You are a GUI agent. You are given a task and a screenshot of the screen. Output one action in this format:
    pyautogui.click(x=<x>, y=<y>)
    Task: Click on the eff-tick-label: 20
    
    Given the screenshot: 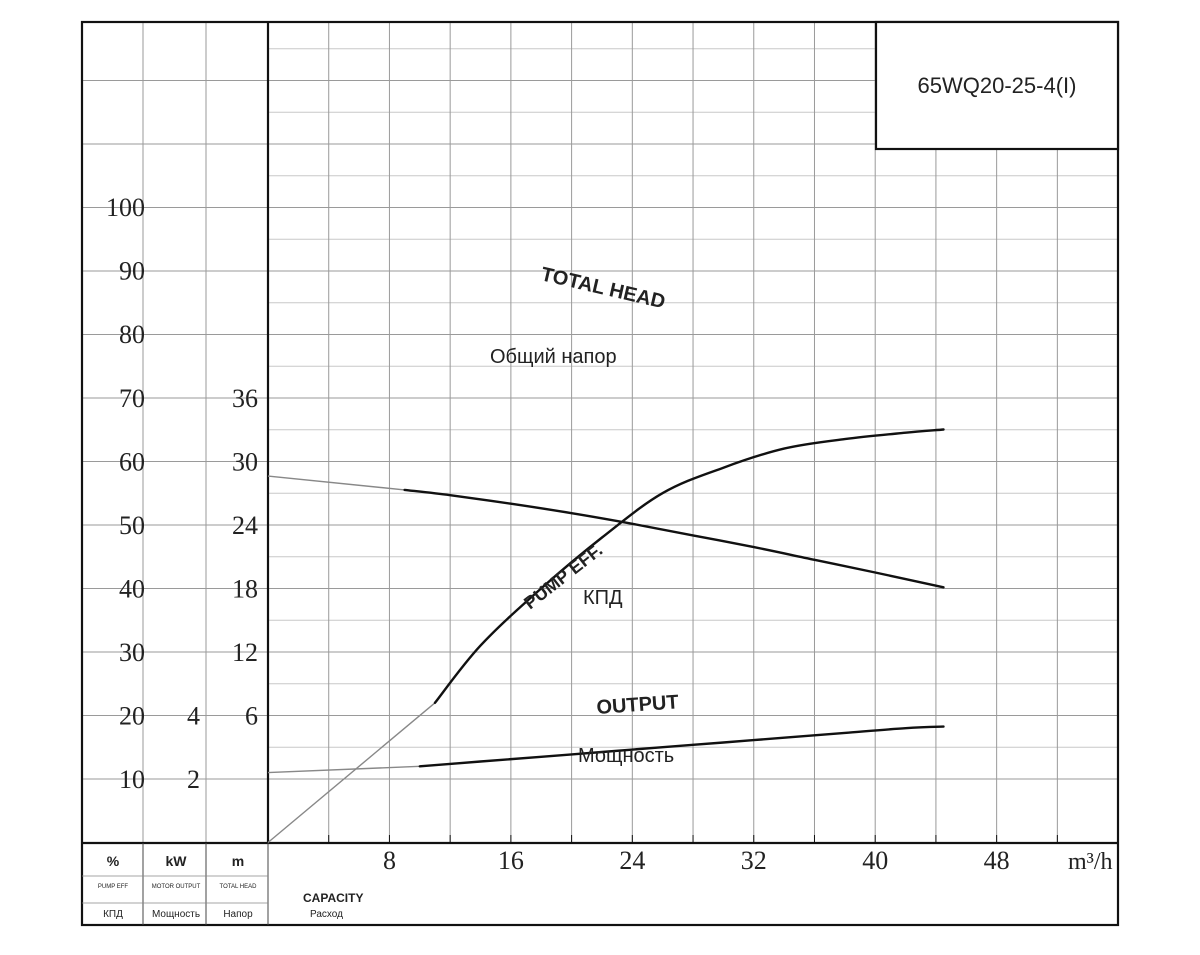 What is the action you would take?
    pyautogui.click(x=132, y=715)
    